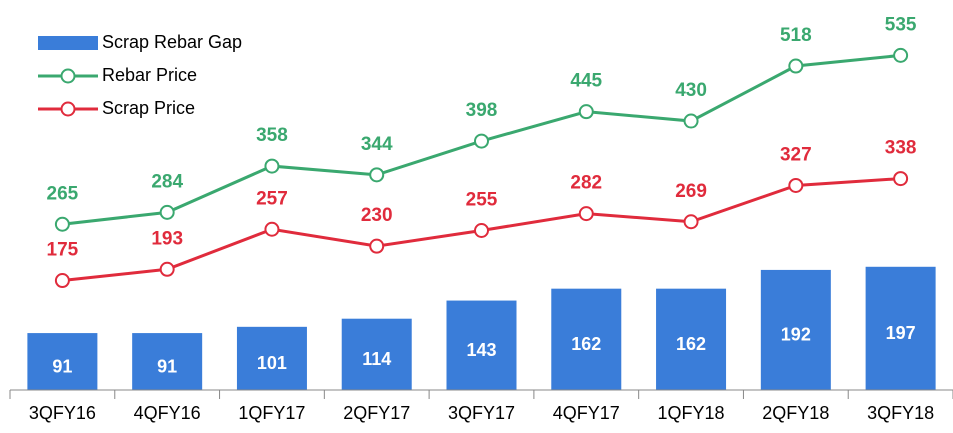 This screenshot has height=433, width=953. Describe the element at coordinates (167, 238) in the screenshot. I see `line-value-label: 193` at that location.